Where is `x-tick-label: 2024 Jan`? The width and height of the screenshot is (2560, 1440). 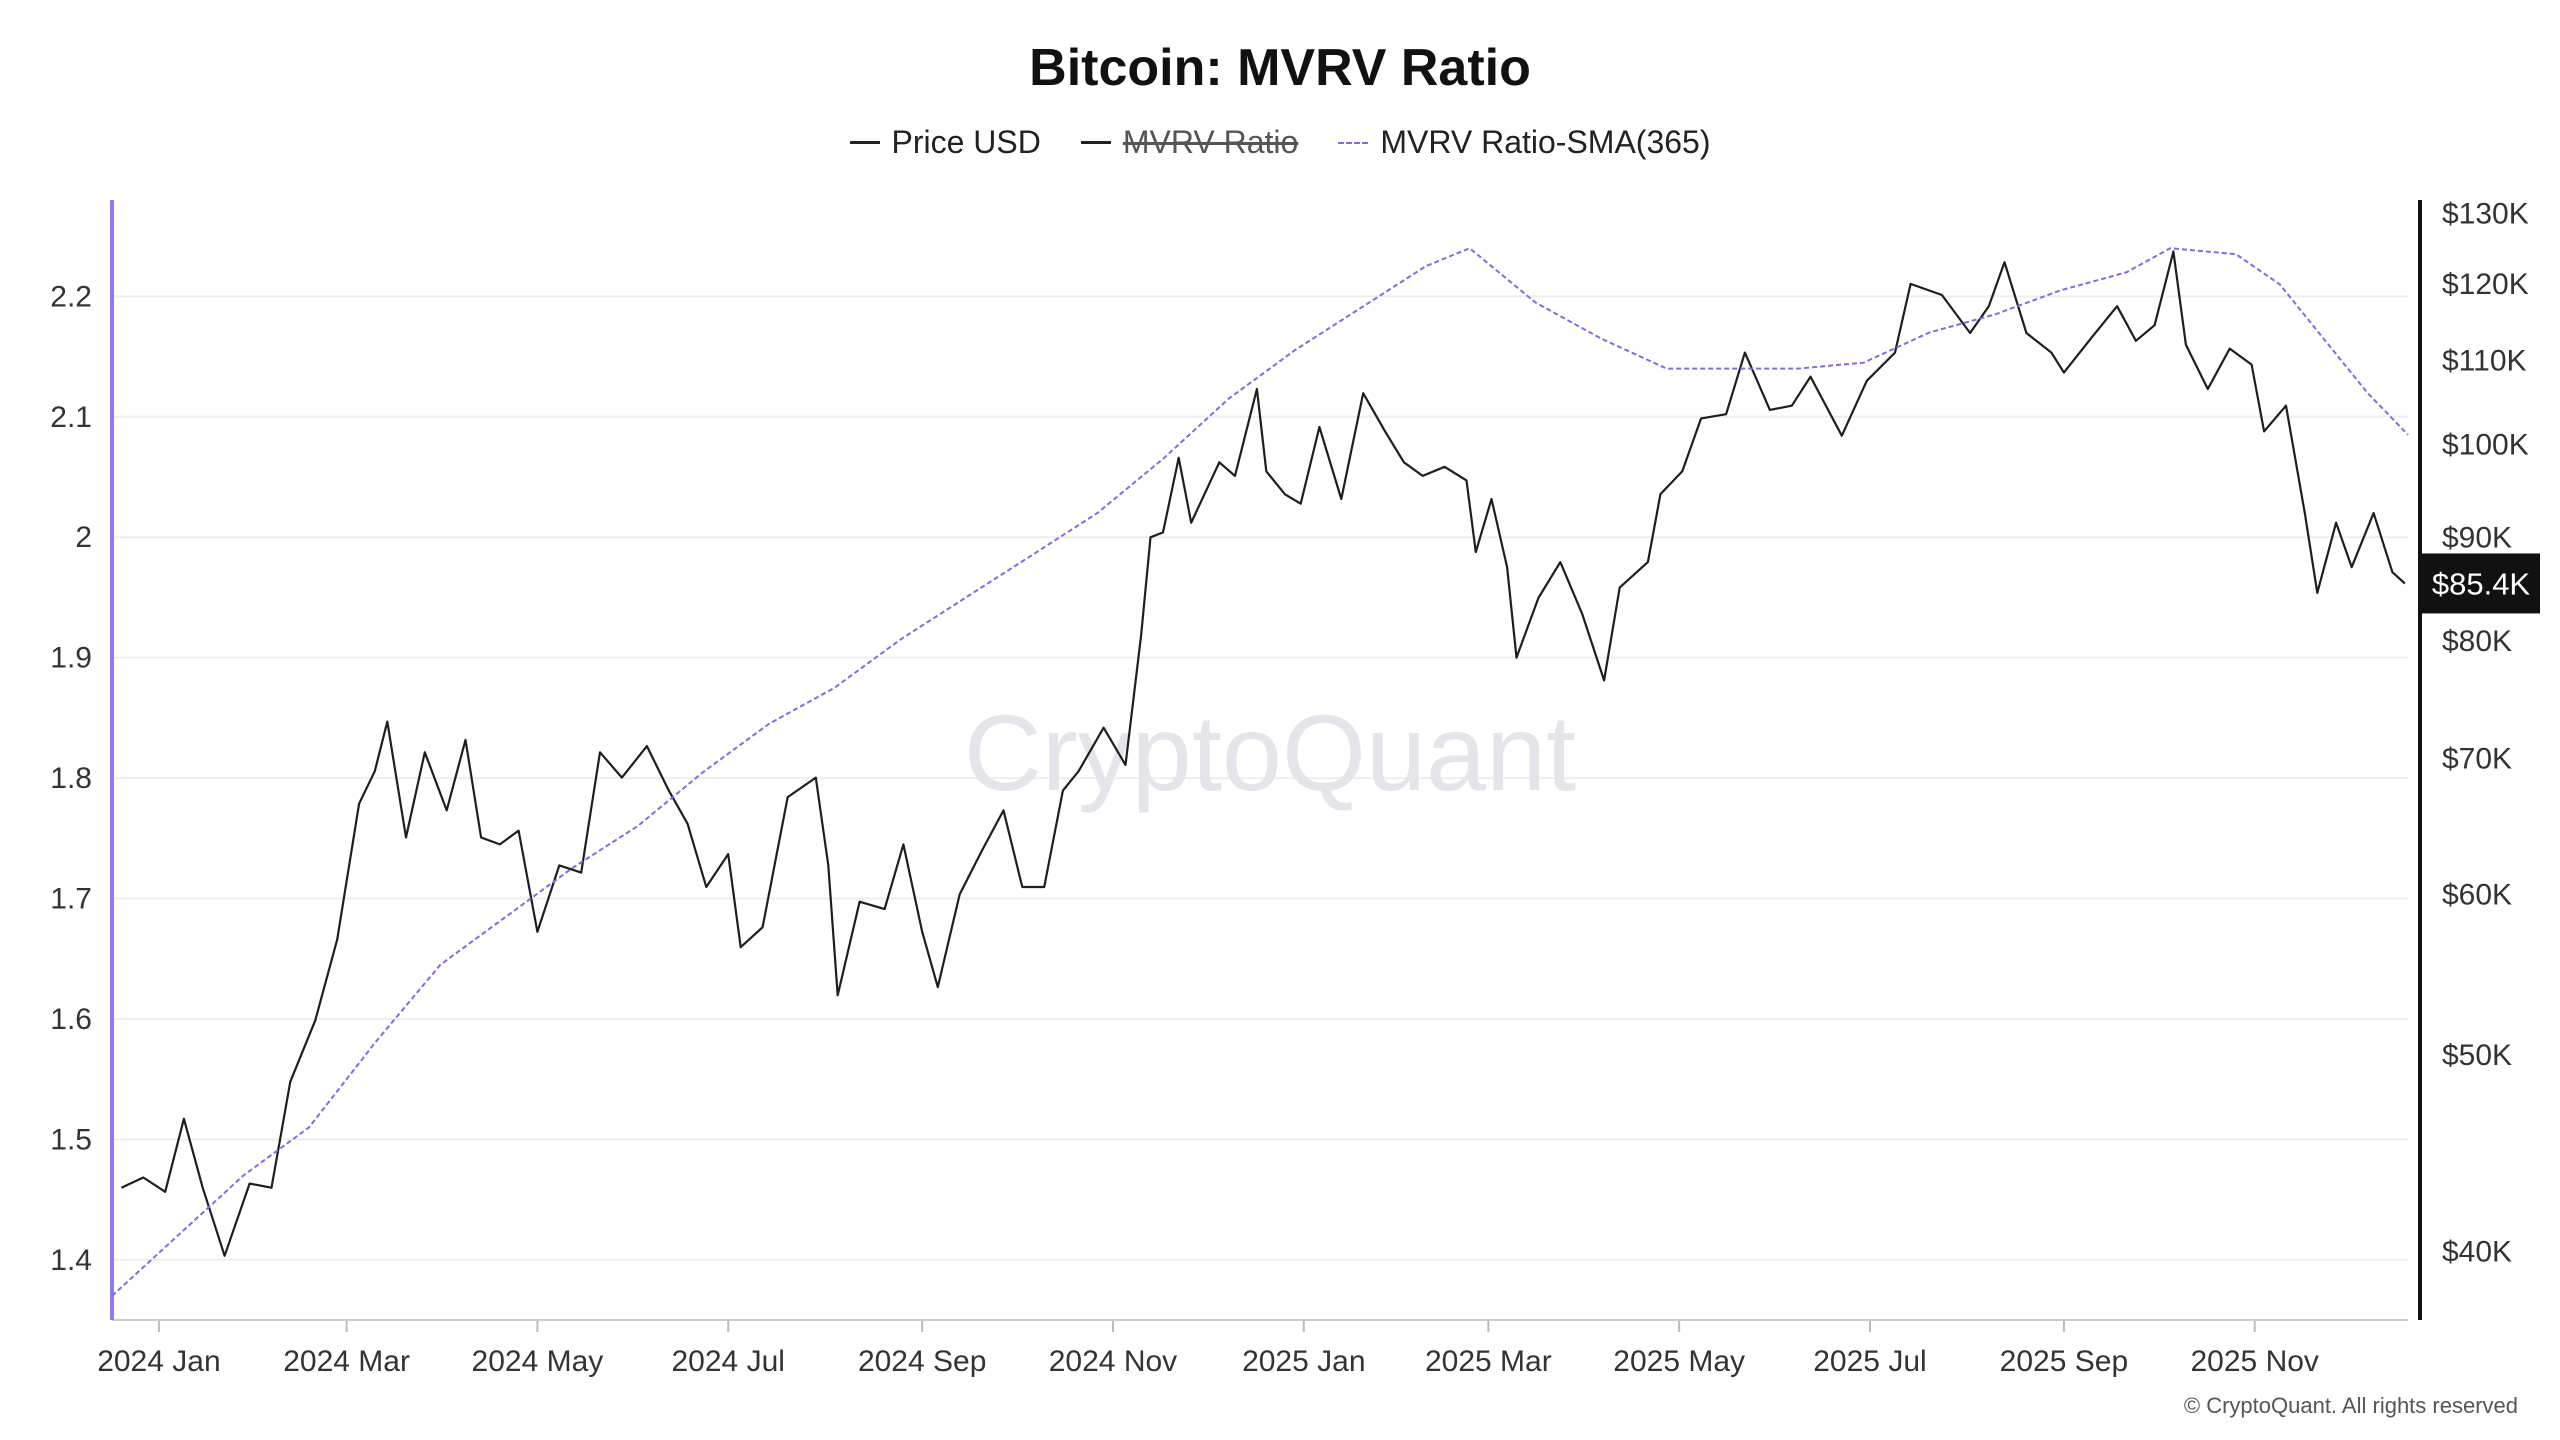
x-tick-label: 2024 Jan is located at coordinates (158, 1361).